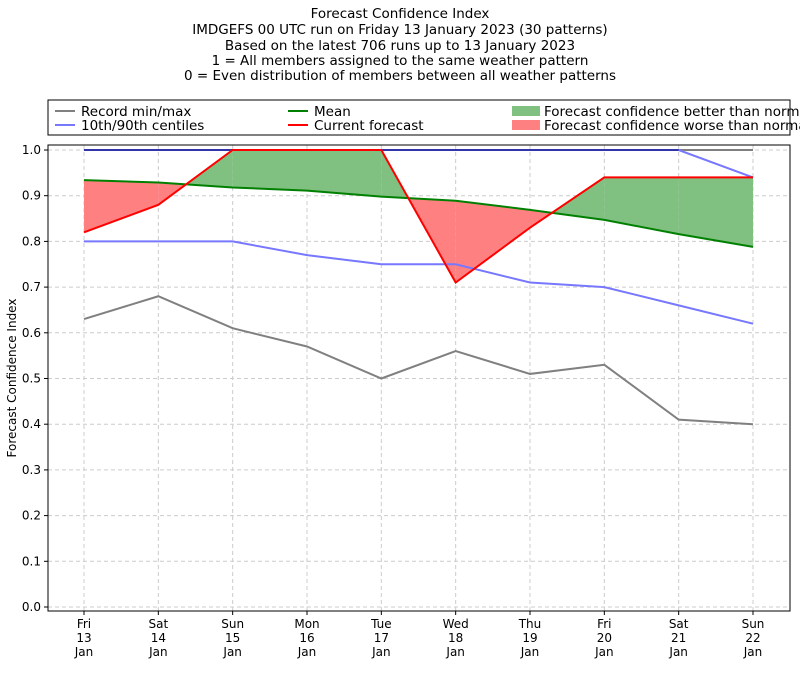  I want to click on y-tick-label: 0.6, so click(31, 333).